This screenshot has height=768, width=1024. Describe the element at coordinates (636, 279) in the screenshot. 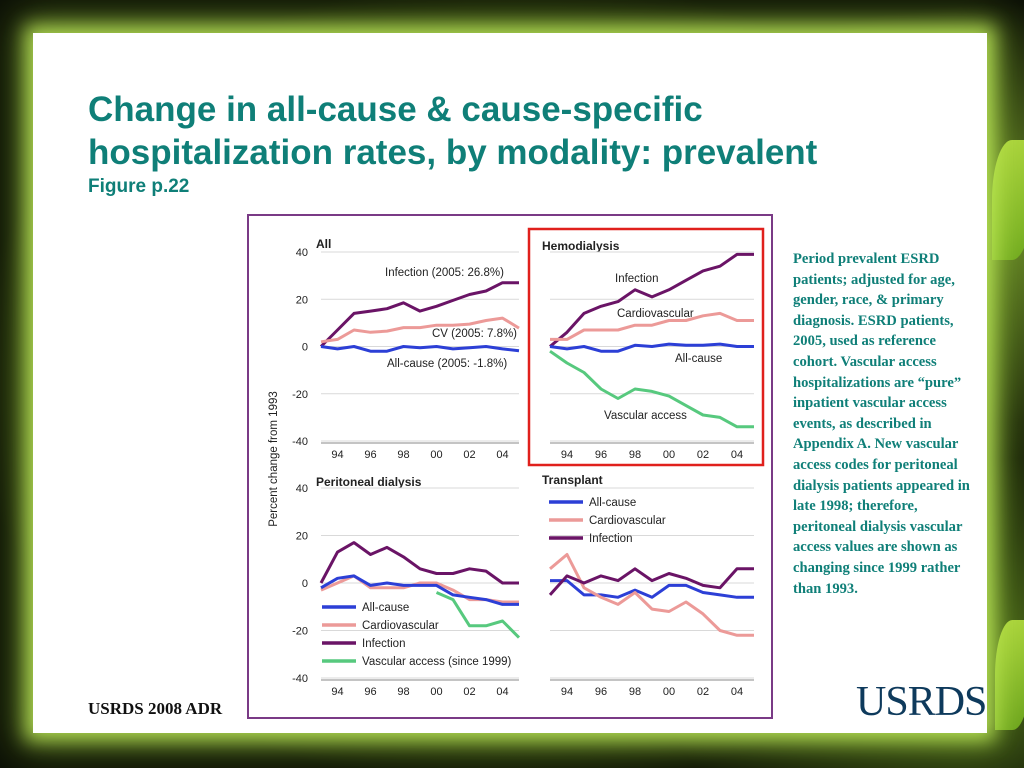

I see `series-annotation: Infection` at that location.